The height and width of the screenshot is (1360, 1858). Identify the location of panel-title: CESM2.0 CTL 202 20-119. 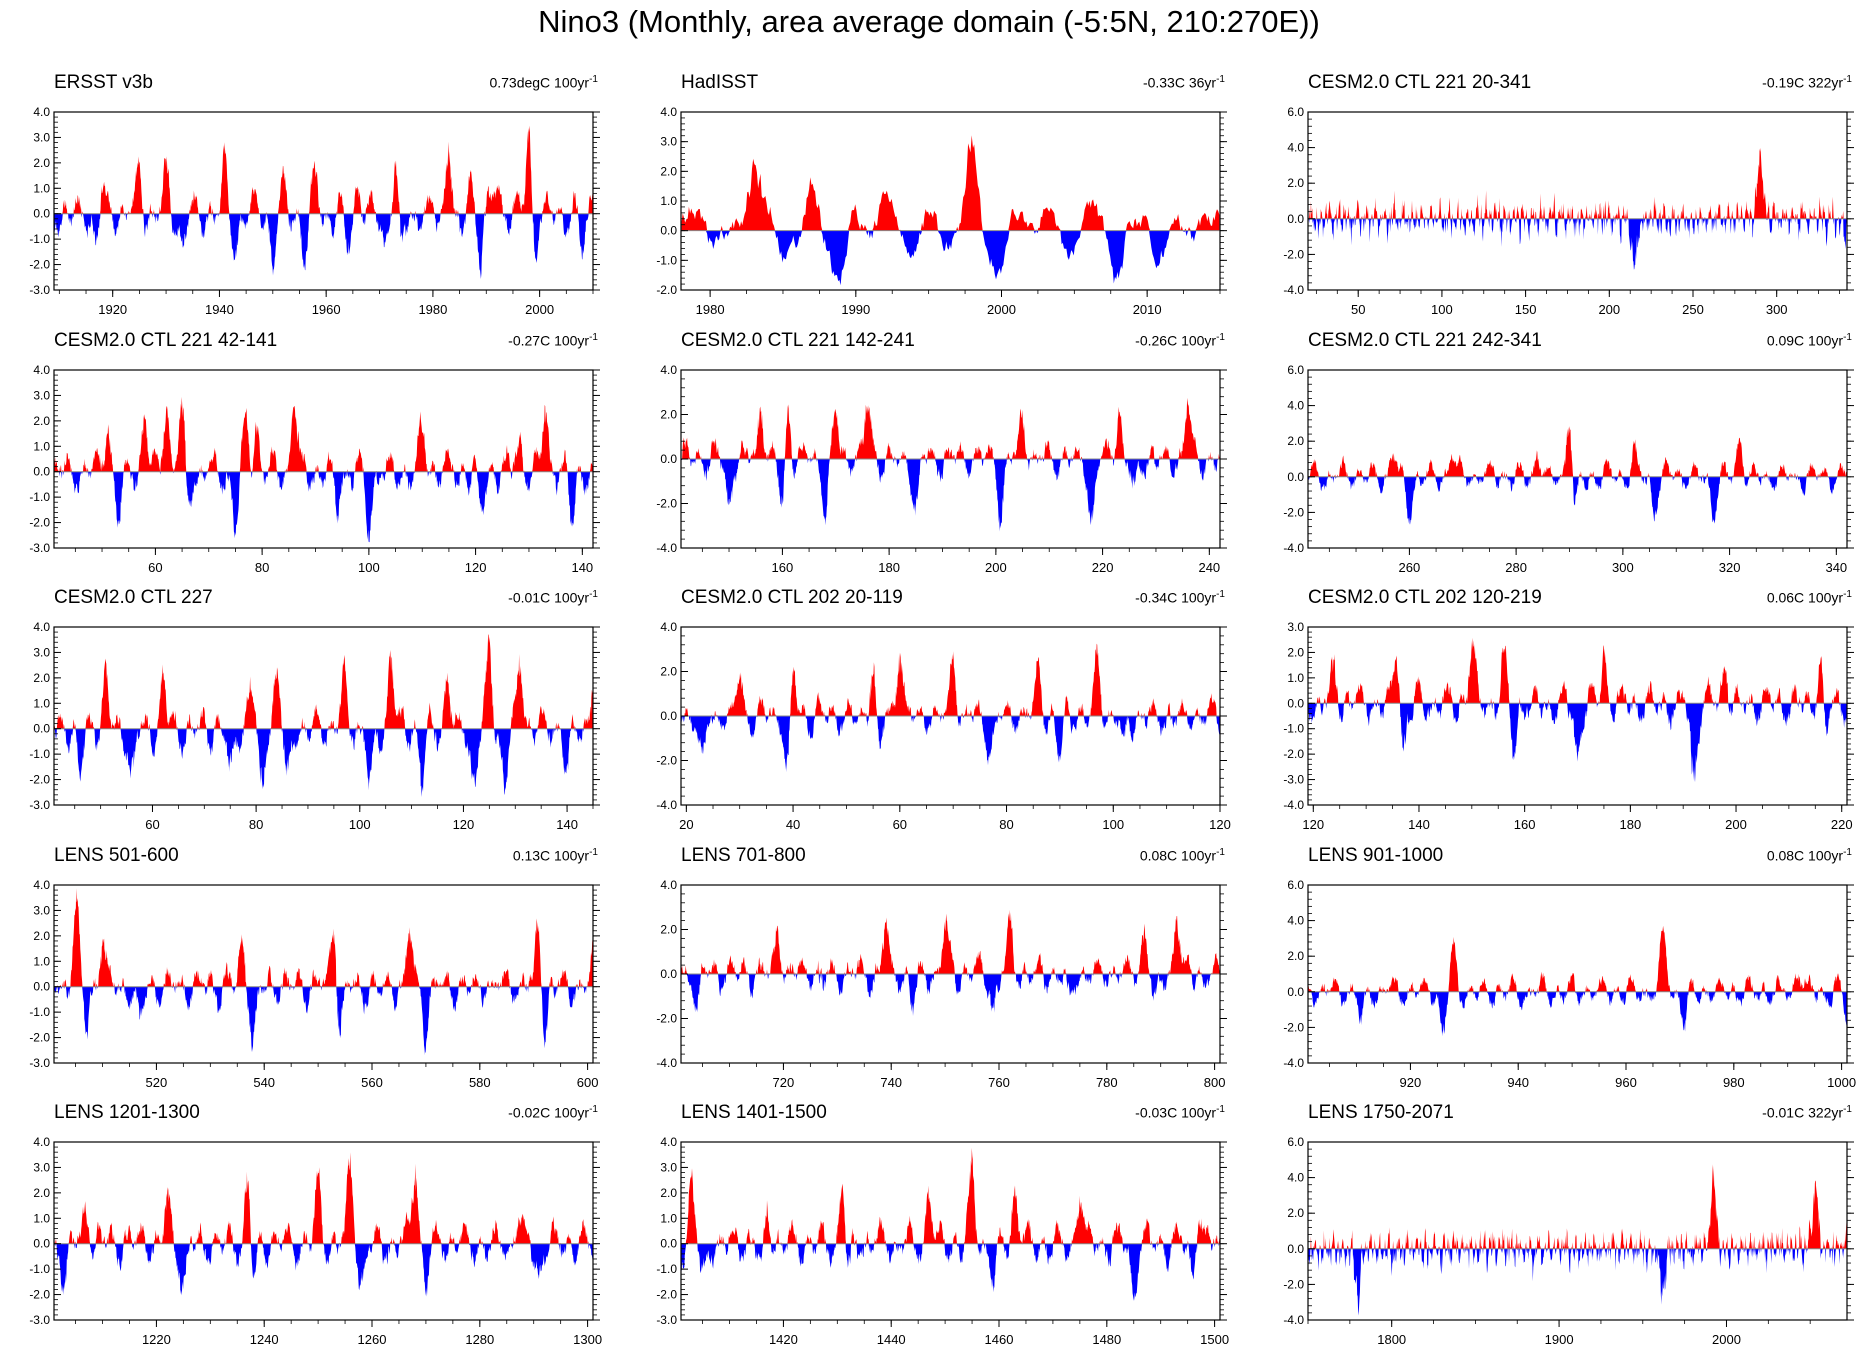
(792, 597).